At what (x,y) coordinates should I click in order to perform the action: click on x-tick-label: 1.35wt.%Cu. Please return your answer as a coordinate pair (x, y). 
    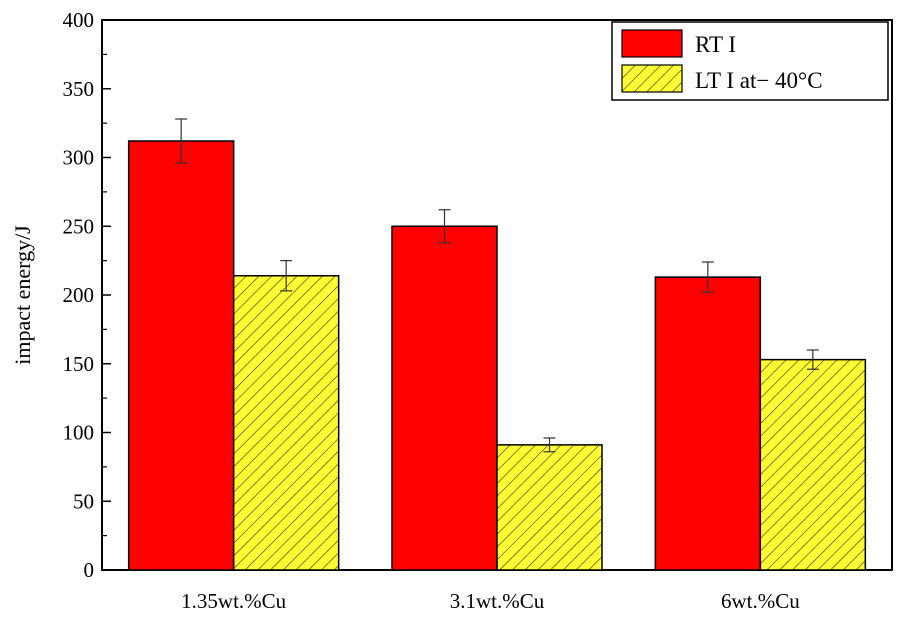
    Looking at the image, I should click on (234, 601).